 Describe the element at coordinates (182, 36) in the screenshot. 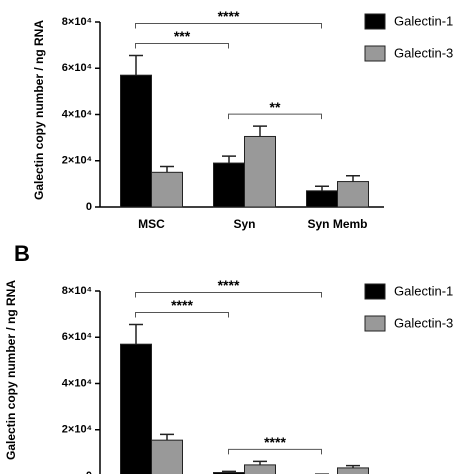

I see `significance-label: ***` at that location.